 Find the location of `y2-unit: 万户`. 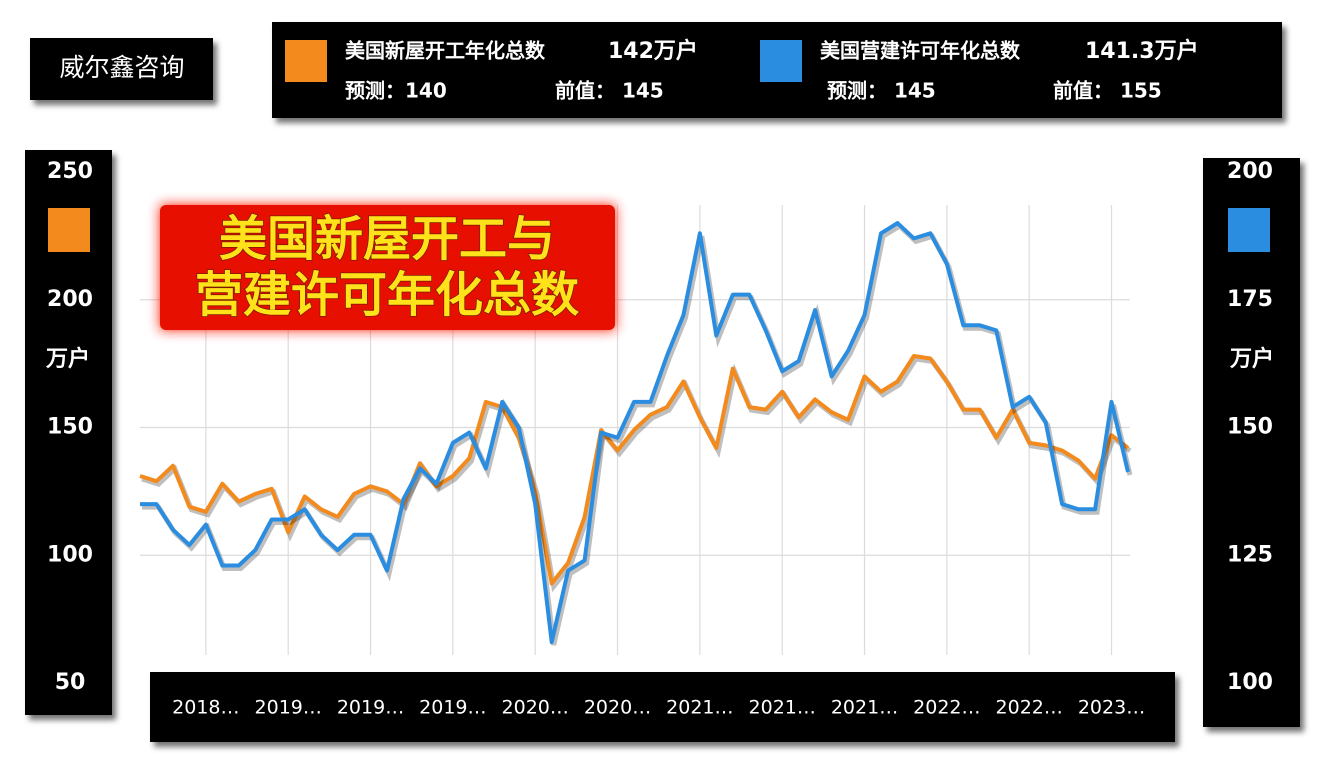

y2-unit: 万户 is located at coordinates (1251, 359).